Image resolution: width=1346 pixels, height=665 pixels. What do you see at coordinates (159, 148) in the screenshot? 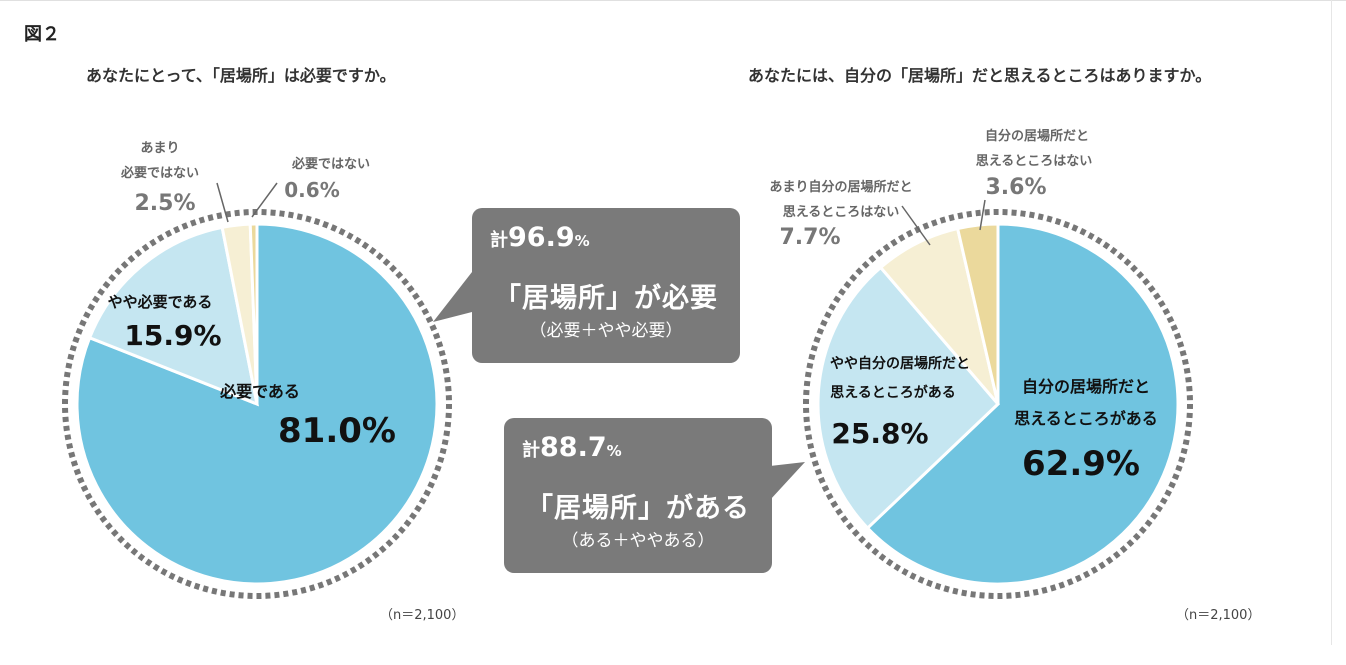
I see `slice-label: あまり` at bounding box center [159, 148].